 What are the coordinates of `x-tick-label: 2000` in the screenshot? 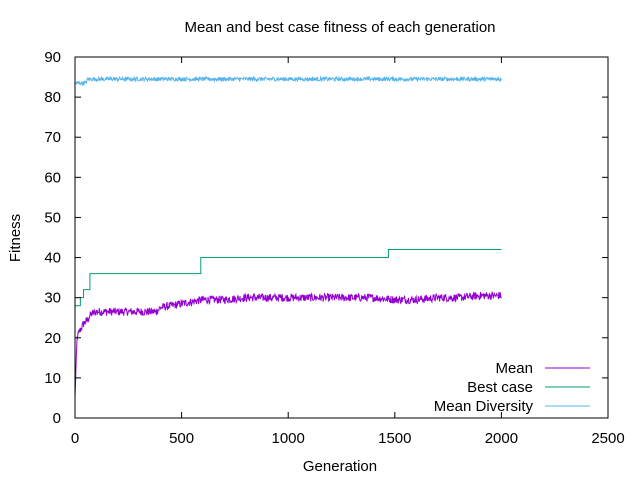 It's located at (501, 438).